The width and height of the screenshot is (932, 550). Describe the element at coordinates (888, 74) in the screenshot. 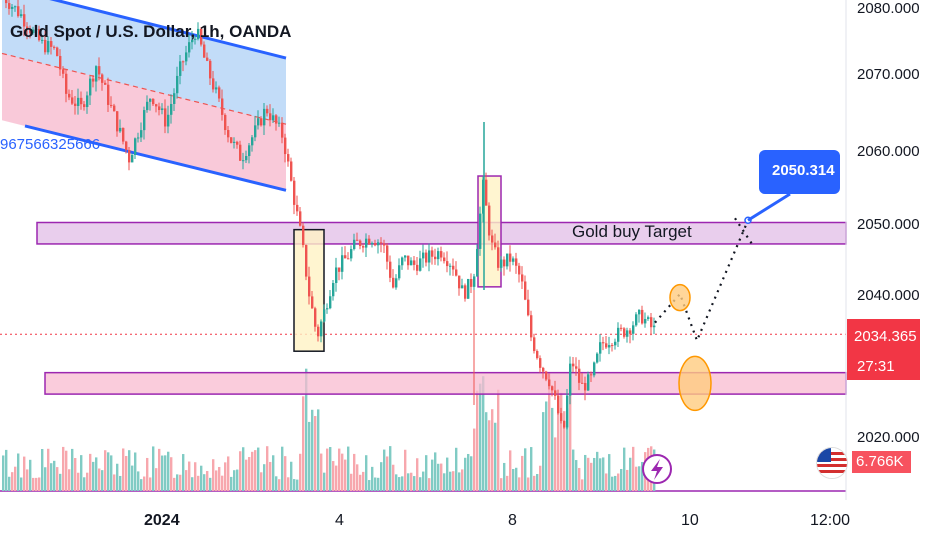

I see `price-tick-label: 2070.000` at that location.